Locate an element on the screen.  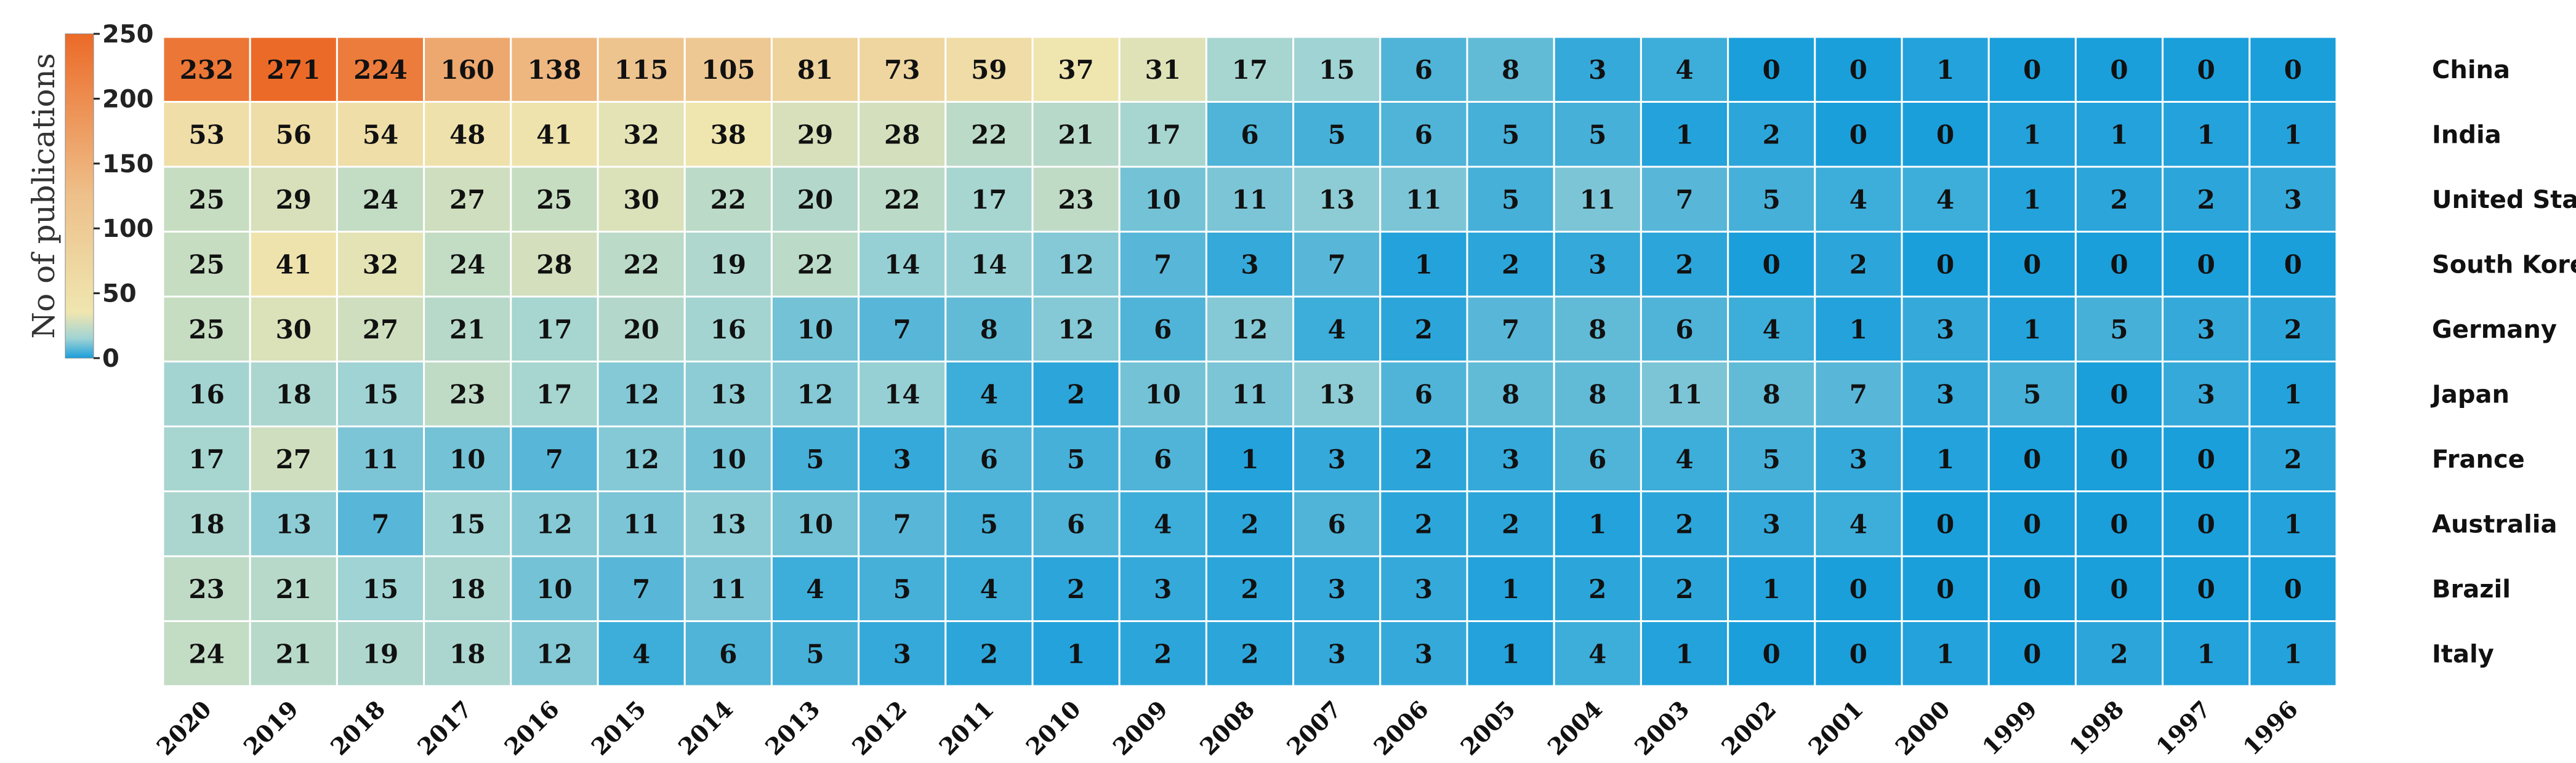
cell-value-label: 105 is located at coordinates (728, 70).